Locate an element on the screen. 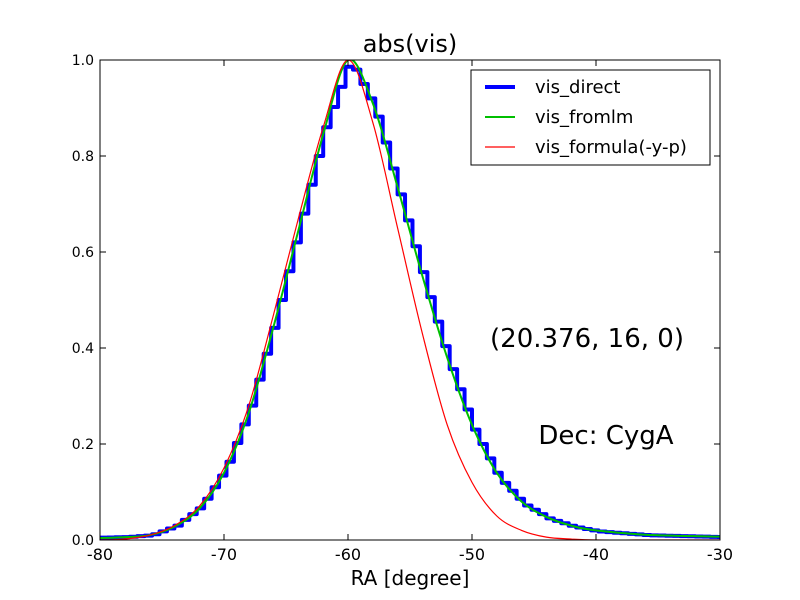 The image size is (800, 600). annotation-coordinates: (20.376, 16, 0) is located at coordinates (587, 339).